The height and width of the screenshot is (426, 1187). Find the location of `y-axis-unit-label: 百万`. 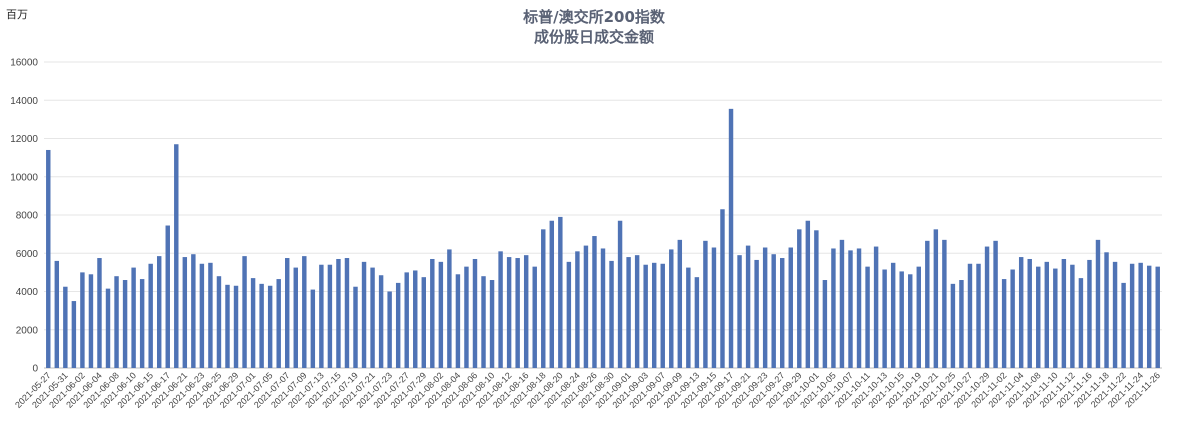

y-axis-unit-label: 百万 is located at coordinates (17, 14).